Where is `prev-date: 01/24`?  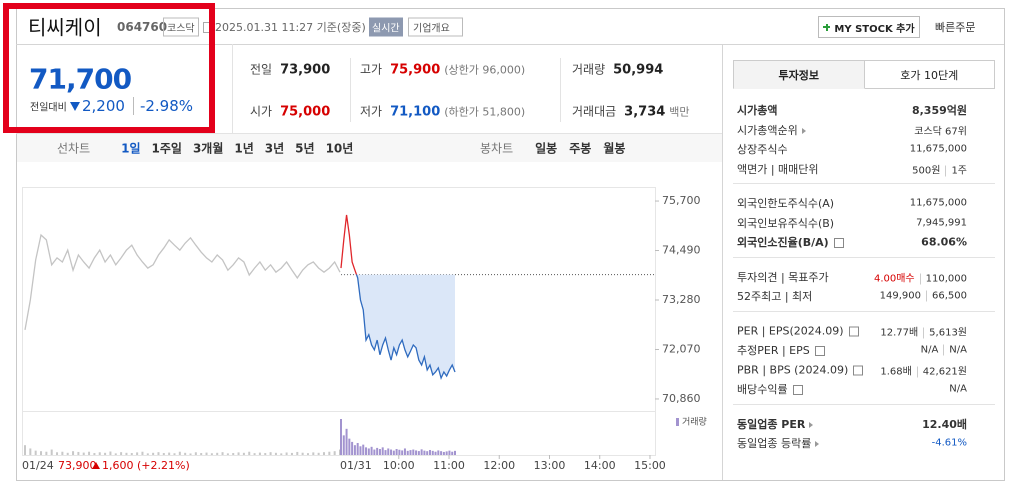
prev-date: 01/24 is located at coordinates (38, 465).